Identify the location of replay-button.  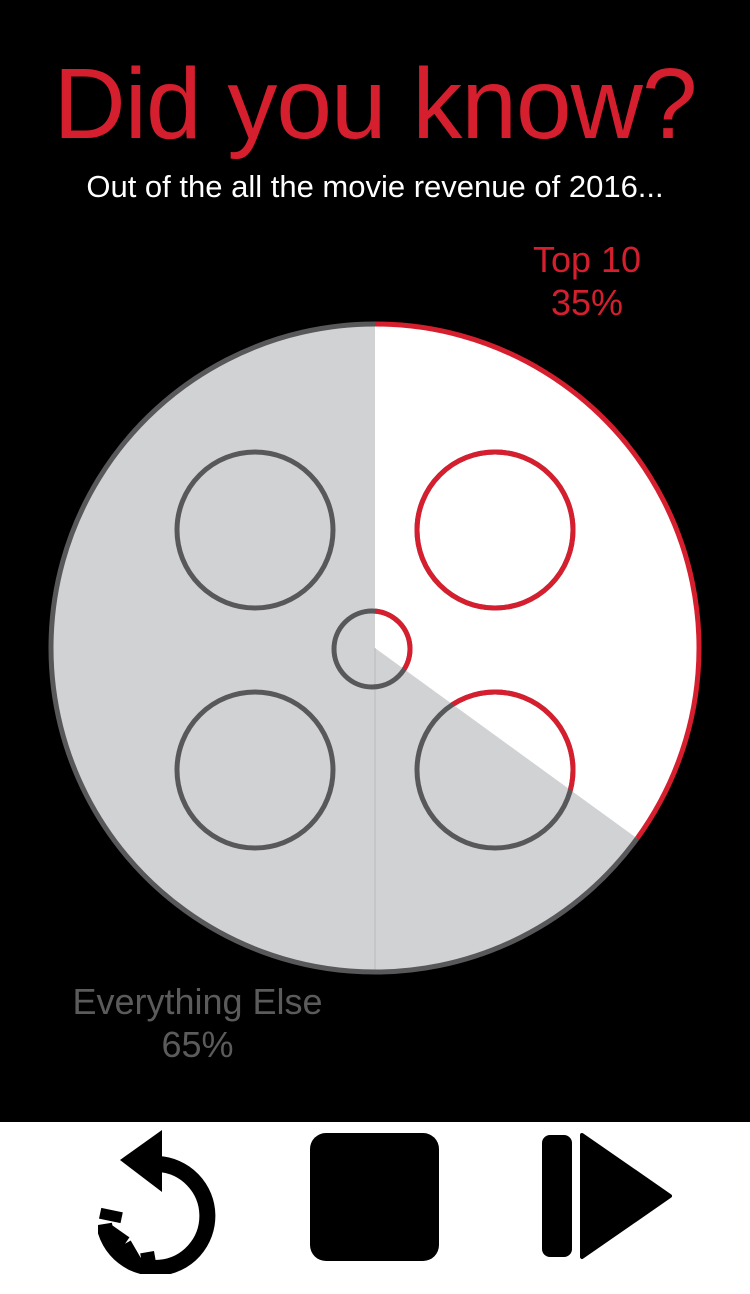
(165, 1200).